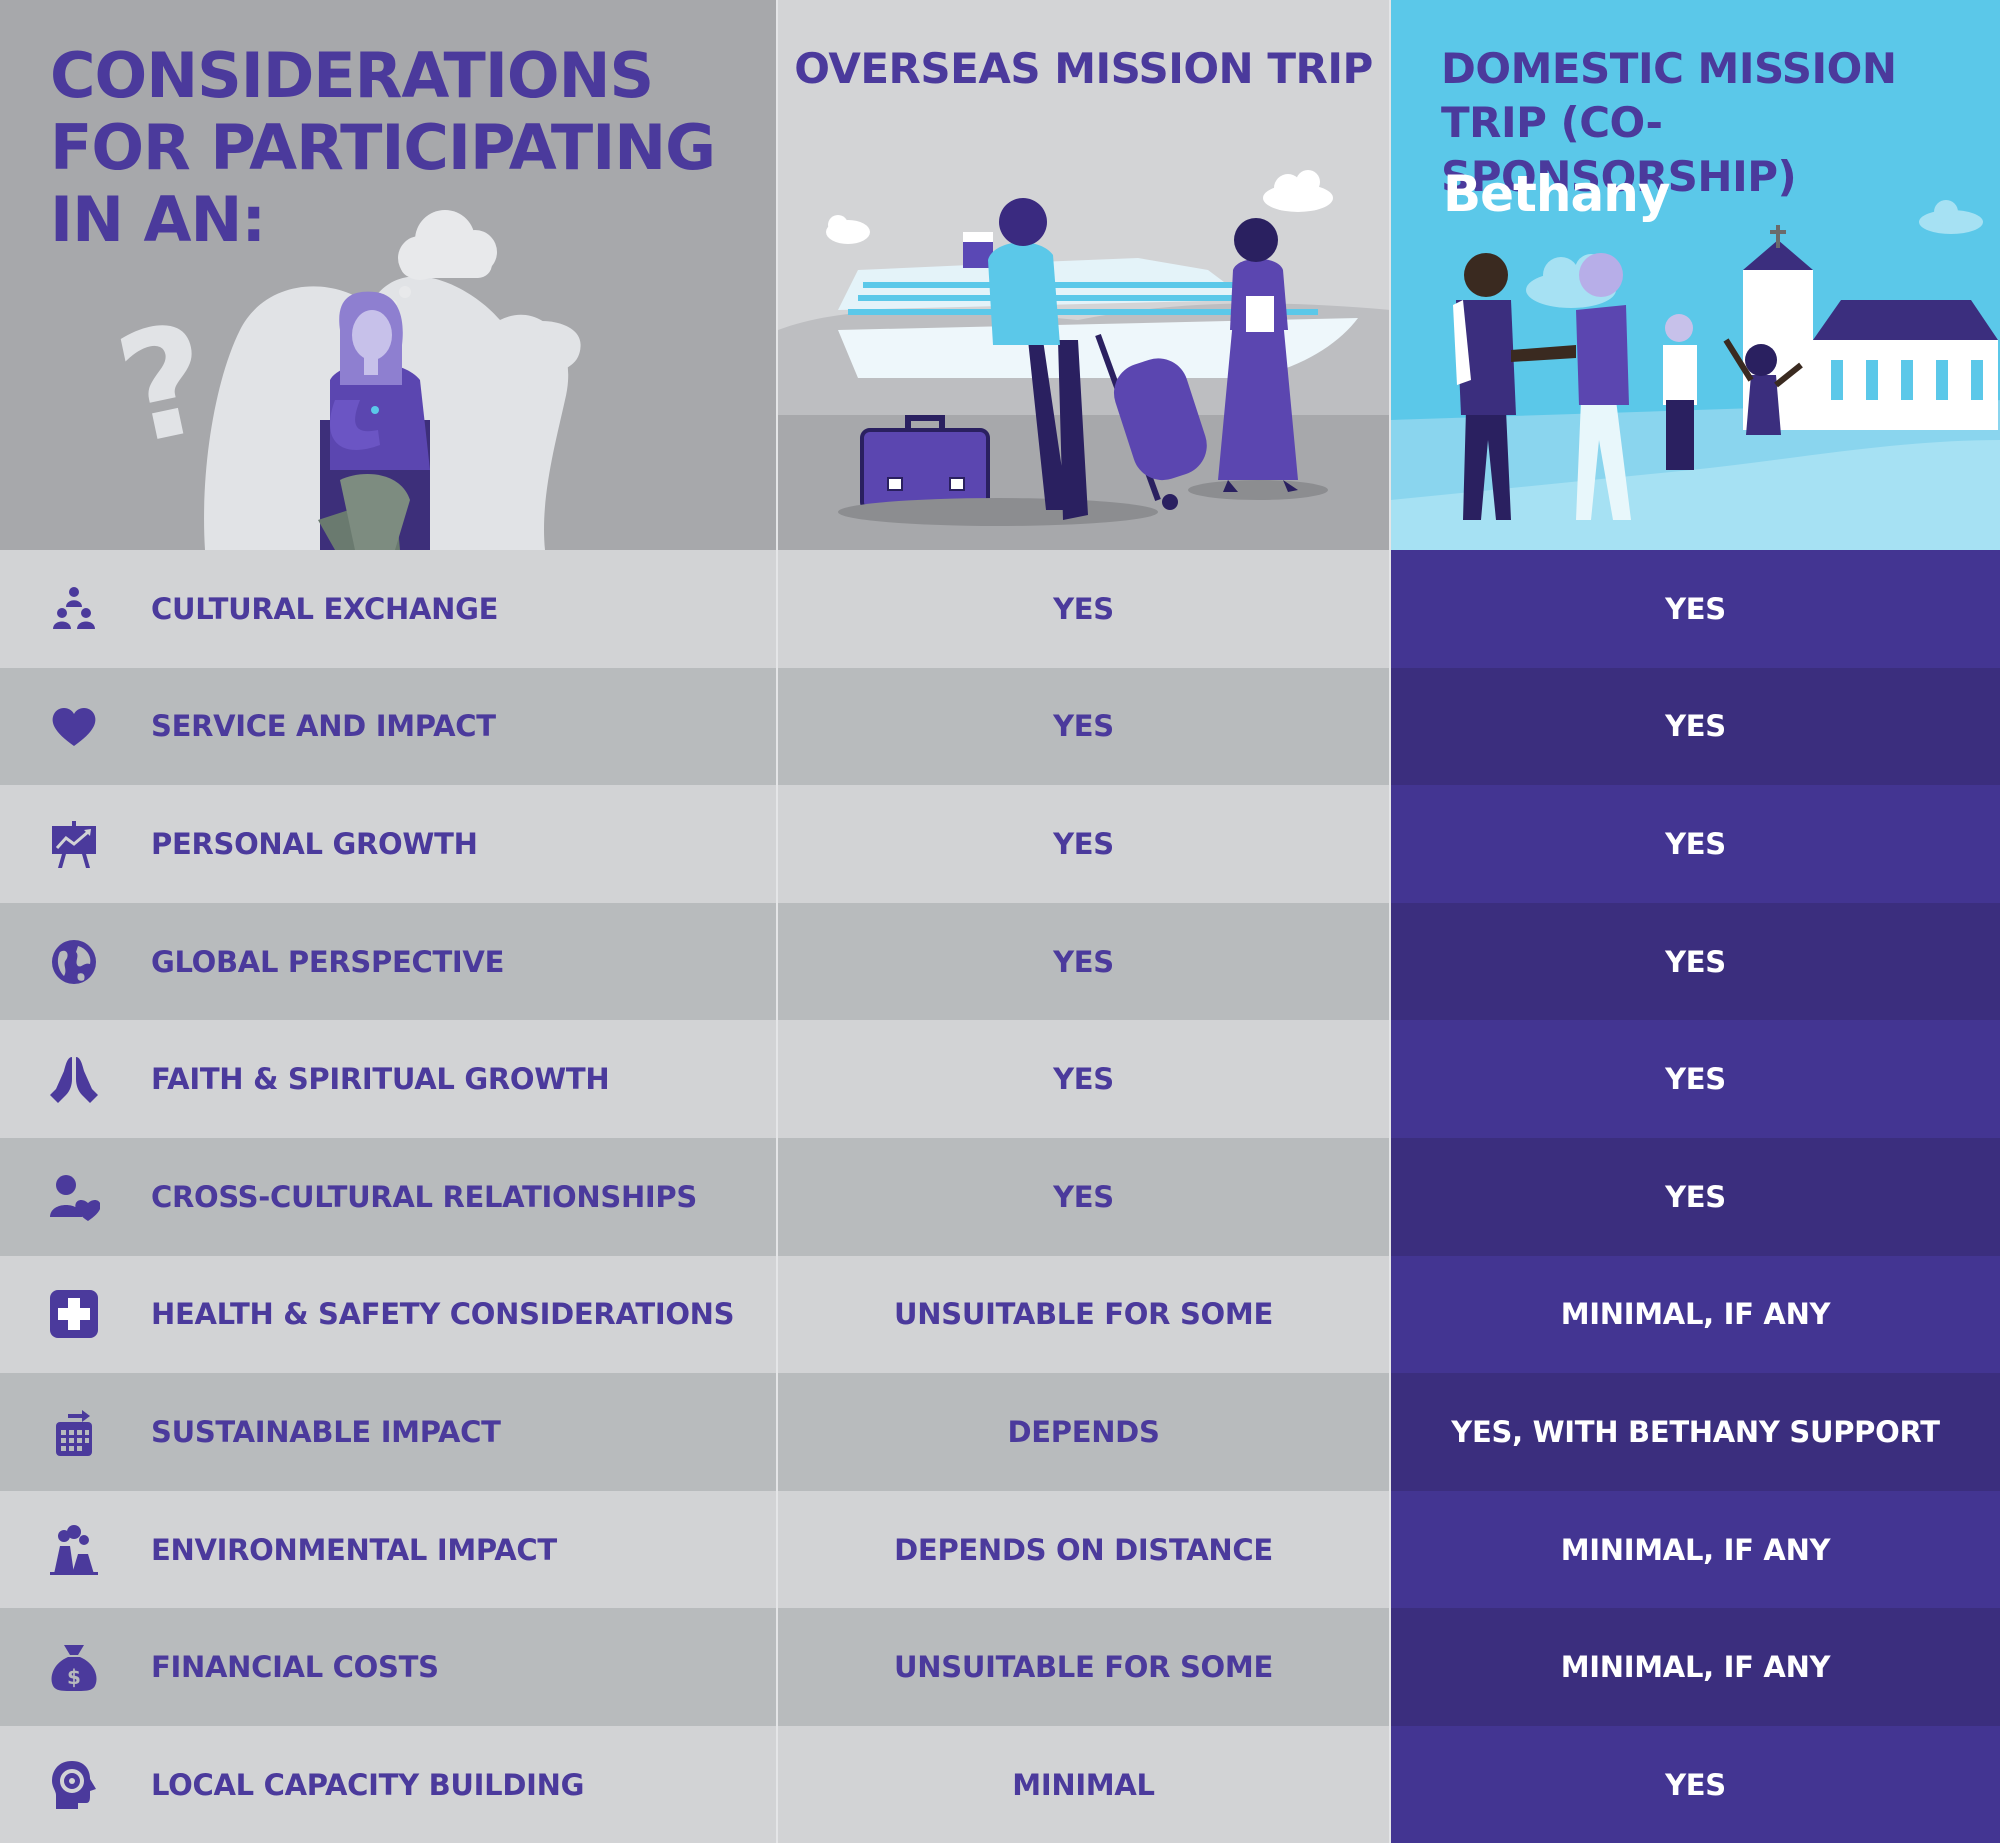  I want to click on overseas-value: DEPENDS ON DISTANCE, so click(1083, 1549).